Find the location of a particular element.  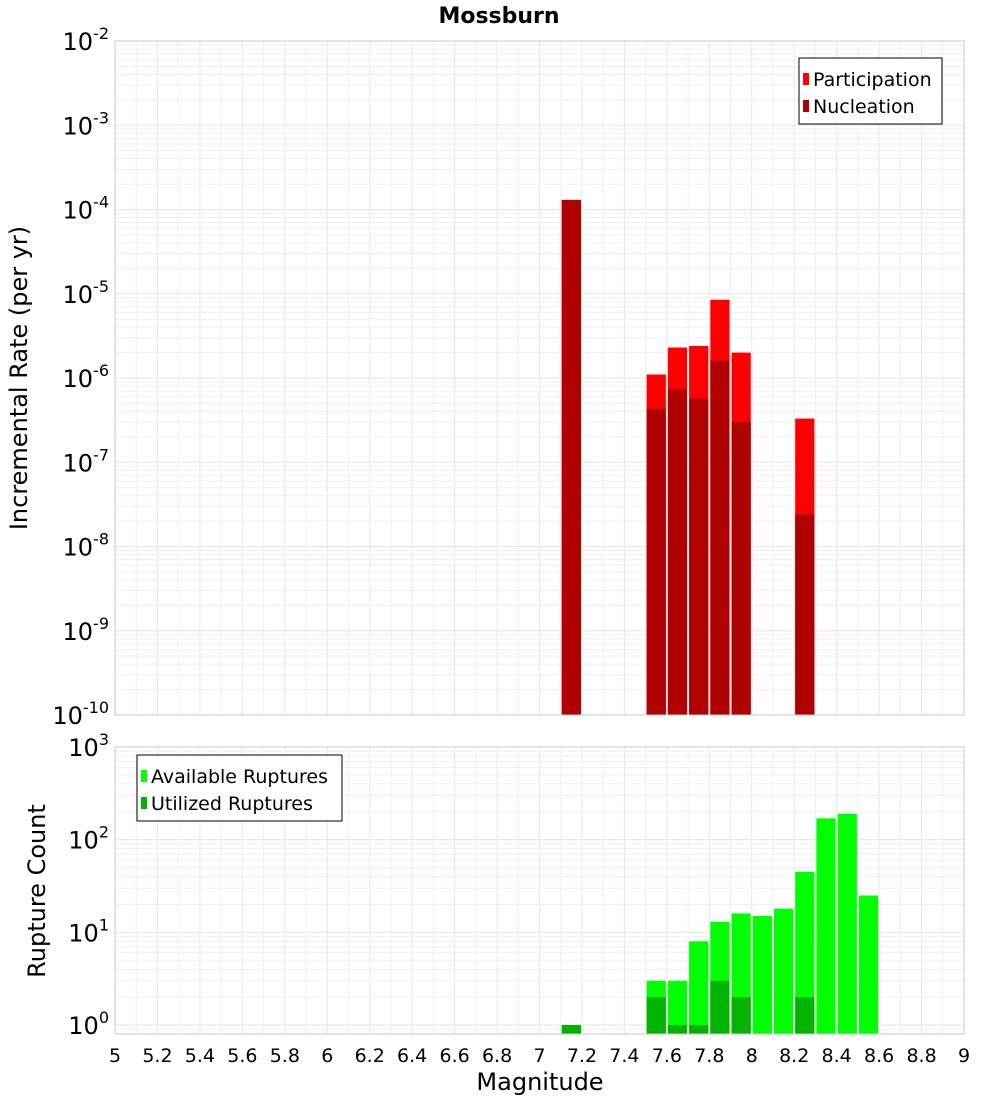

legend-count is located at coordinates (239, 788).